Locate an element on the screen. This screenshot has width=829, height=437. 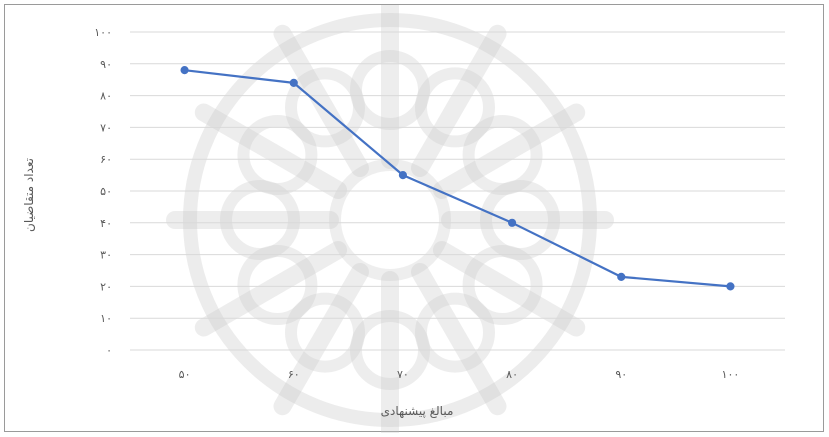
y-tick-label: ۷۰ is located at coordinates (106, 127).